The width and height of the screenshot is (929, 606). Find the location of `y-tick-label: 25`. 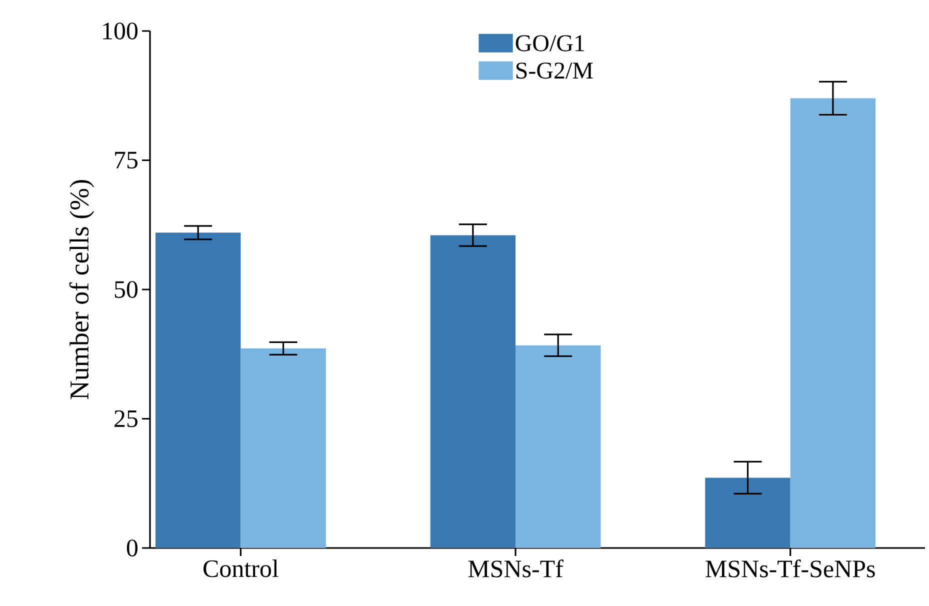

y-tick-label: 25 is located at coordinates (126, 419).